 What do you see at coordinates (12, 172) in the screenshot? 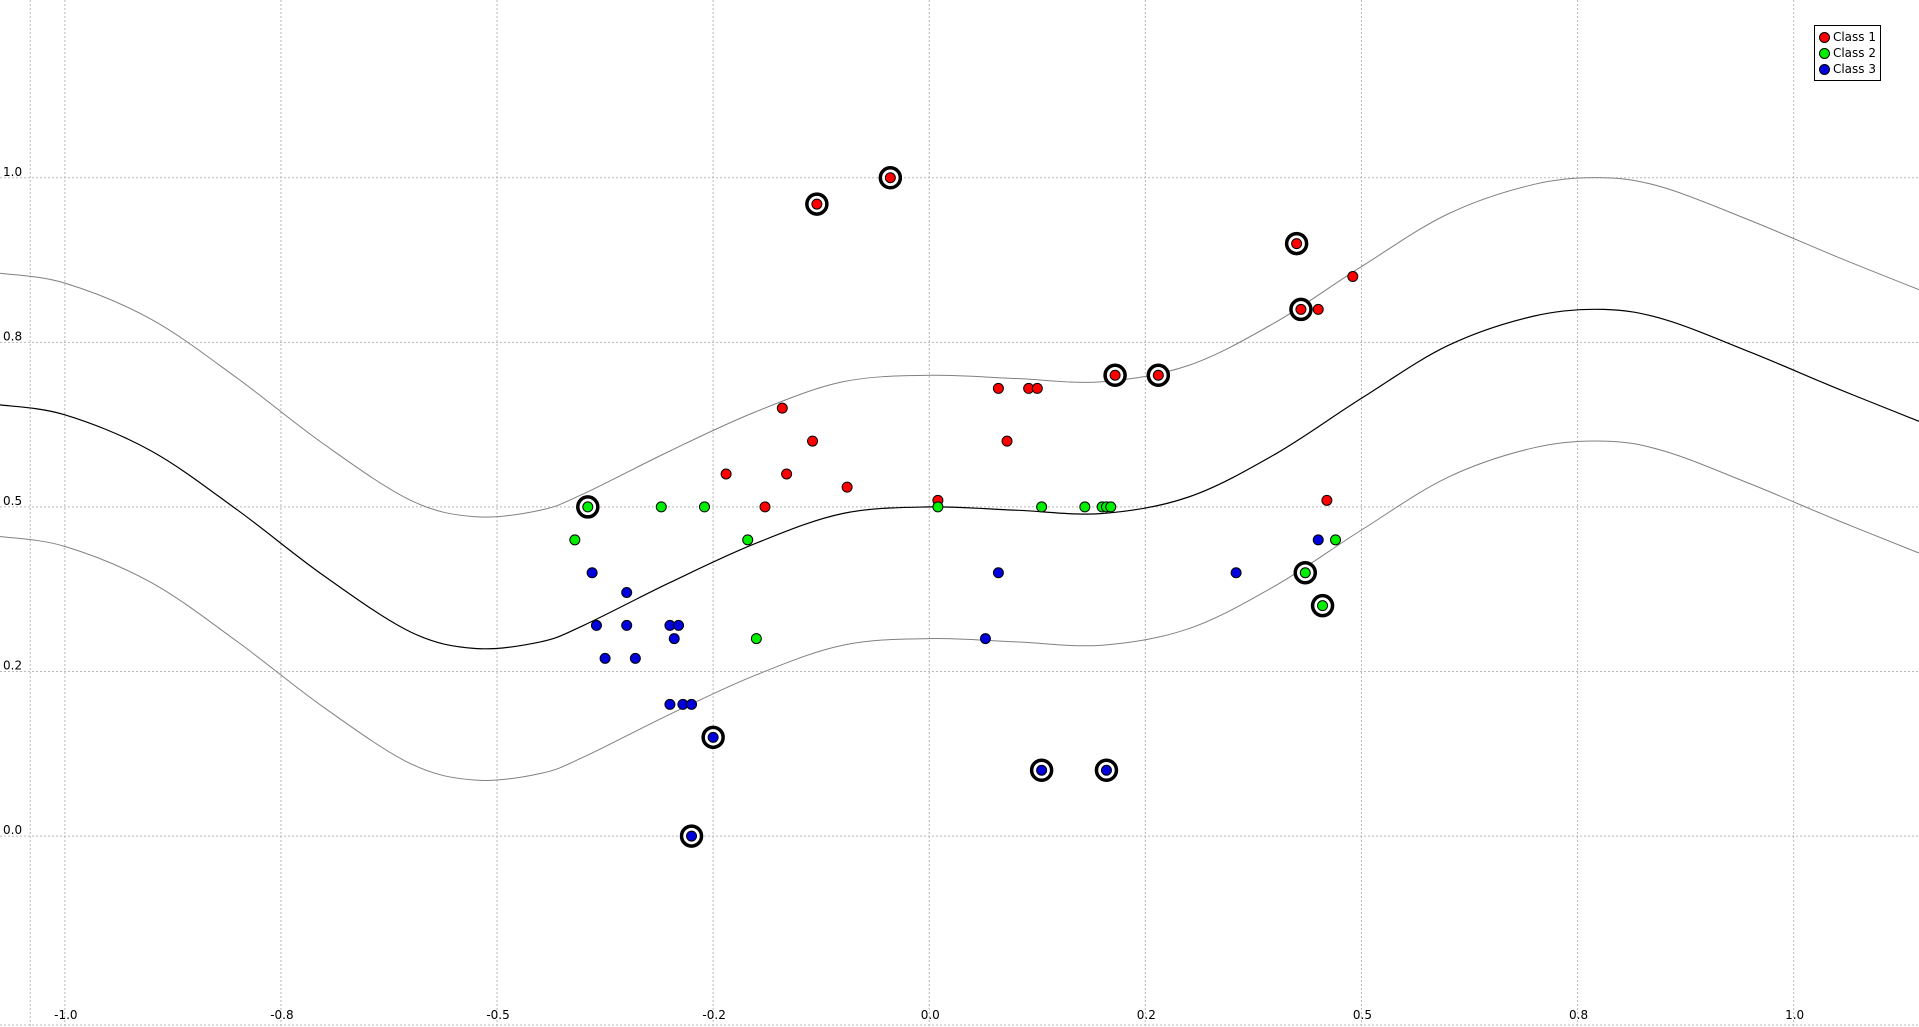
I see `y-tick-label-4: 1.0` at bounding box center [12, 172].